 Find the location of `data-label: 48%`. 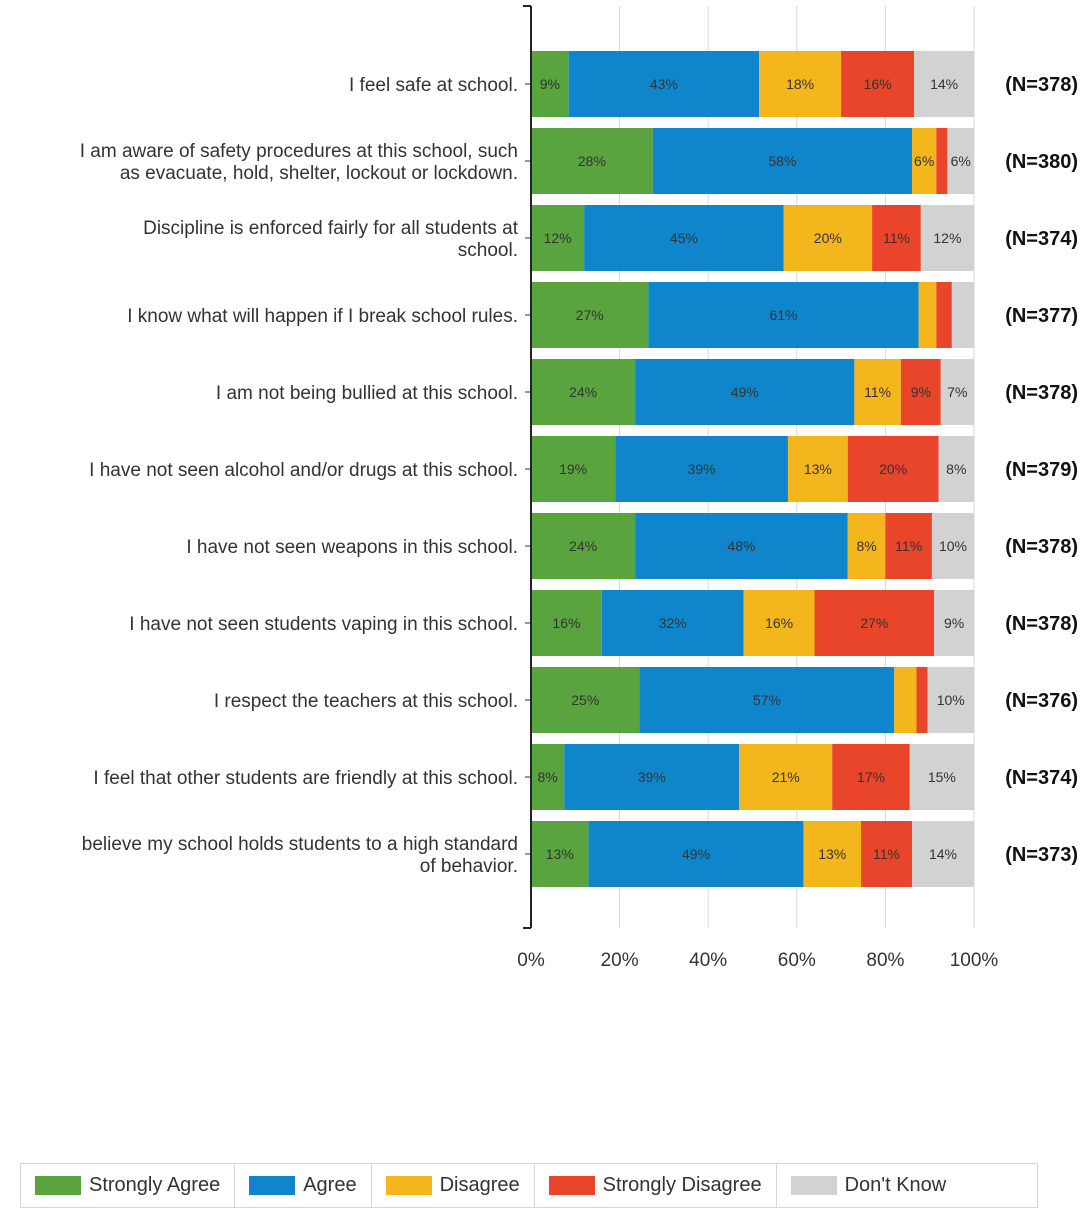

data-label: 48% is located at coordinates (741, 546).